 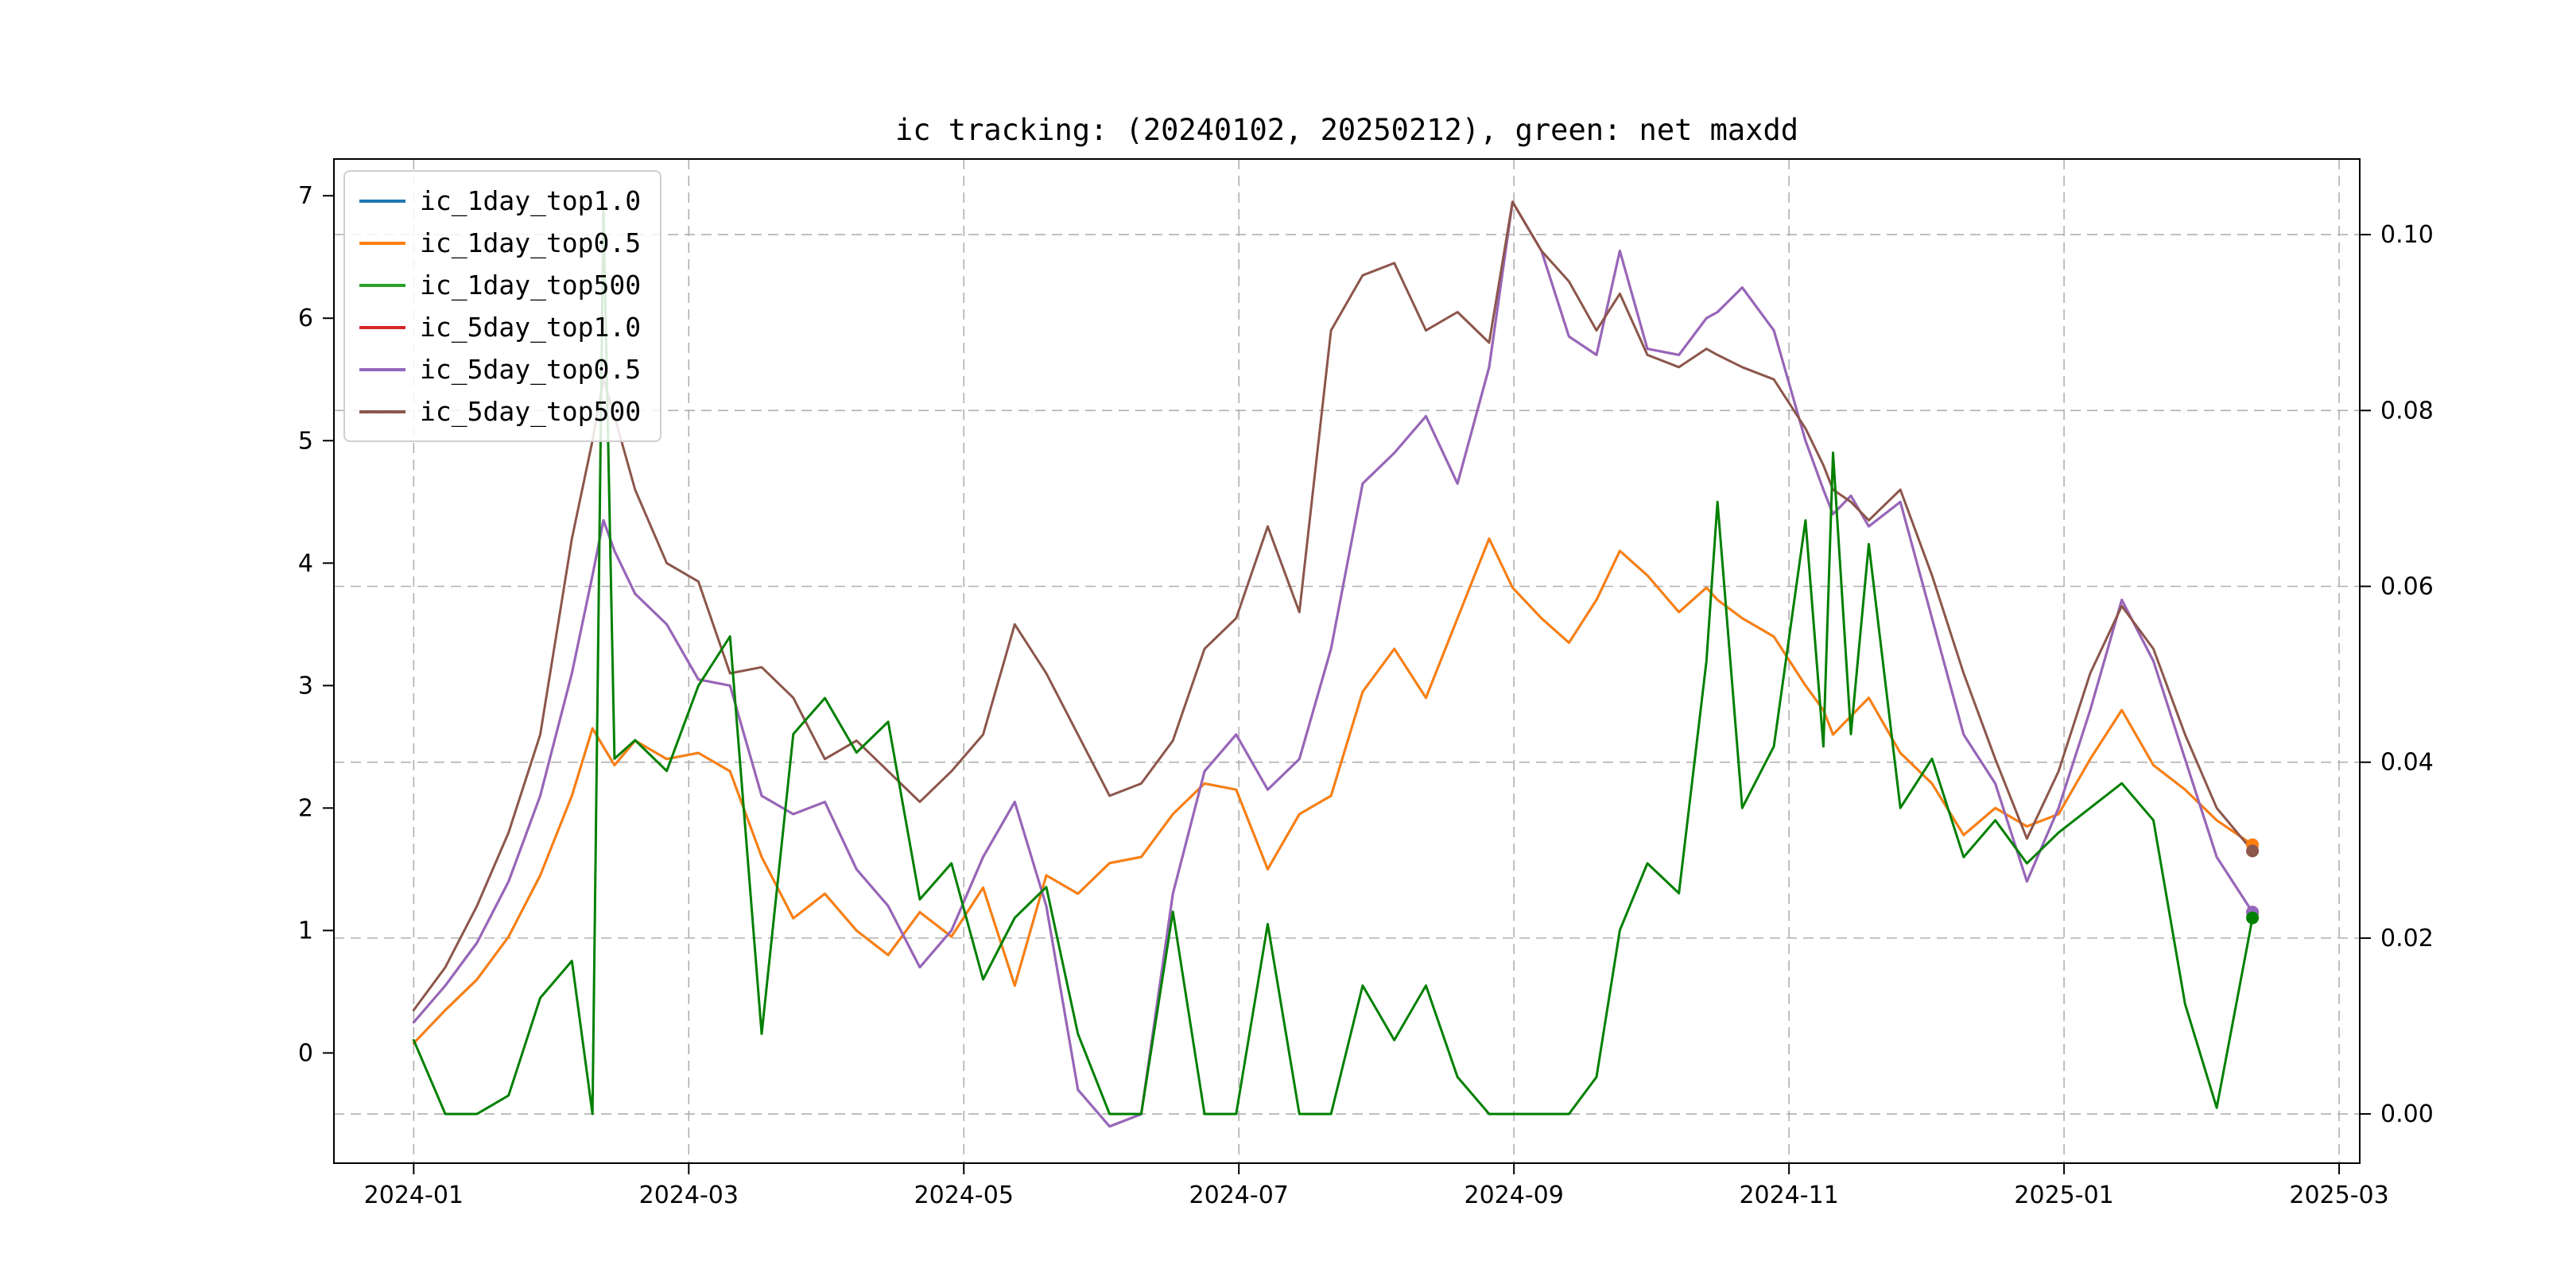 What do you see at coordinates (531, 242) in the screenshot?
I see `legend-item-label: ic_1day_top0.5` at bounding box center [531, 242].